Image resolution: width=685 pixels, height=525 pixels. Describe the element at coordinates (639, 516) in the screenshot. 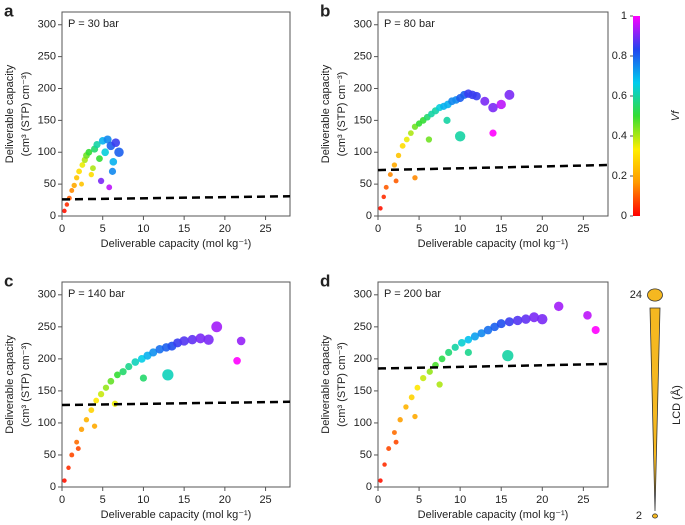

I see `size-key-label: 2` at that location.